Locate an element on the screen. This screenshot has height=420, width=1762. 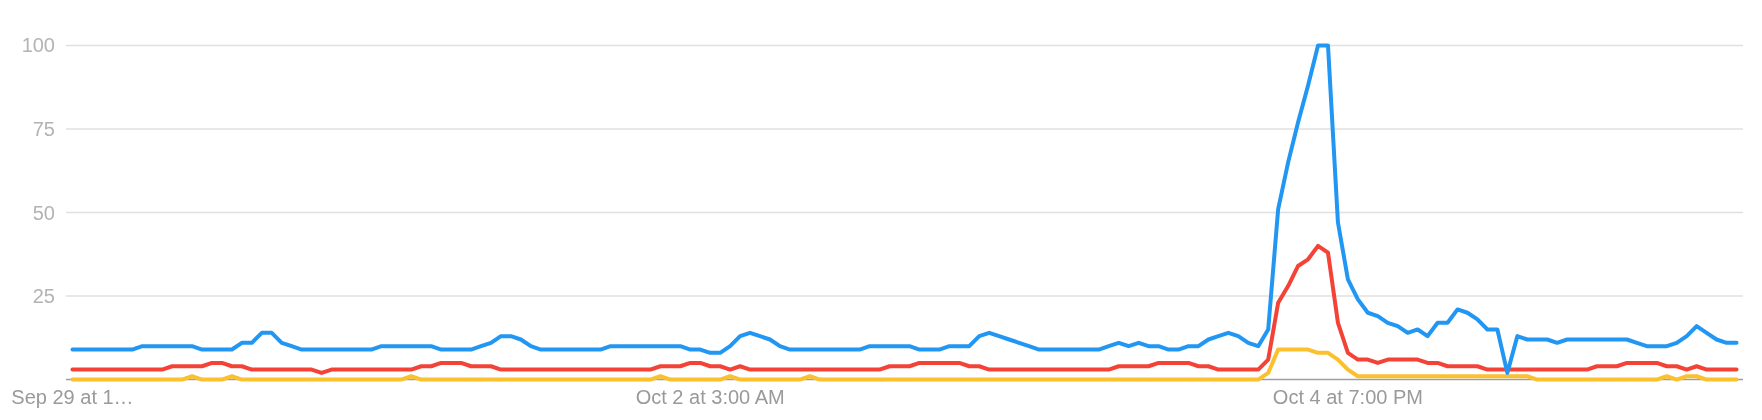
y-tick-label: 75 is located at coordinates (43, 128).